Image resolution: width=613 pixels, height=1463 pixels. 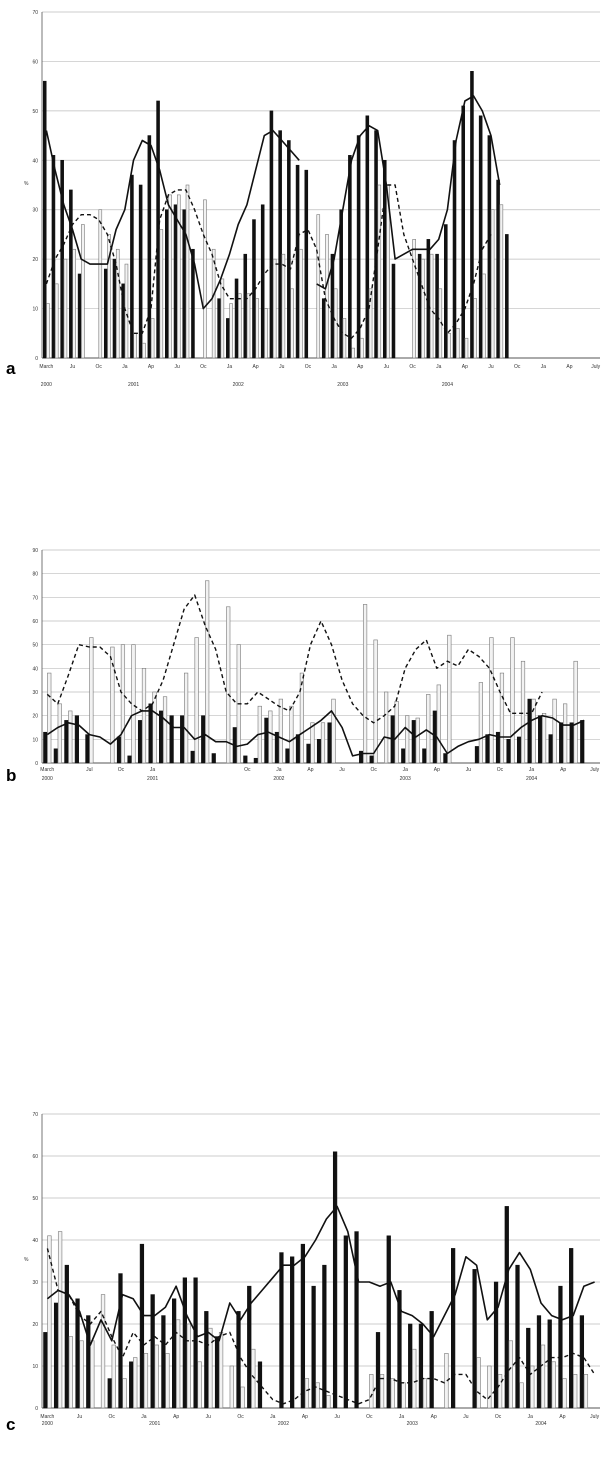 What do you see at coordinates (360, 367) in the screenshot?
I see `x-tick-label-36: Ap` at bounding box center [360, 367].